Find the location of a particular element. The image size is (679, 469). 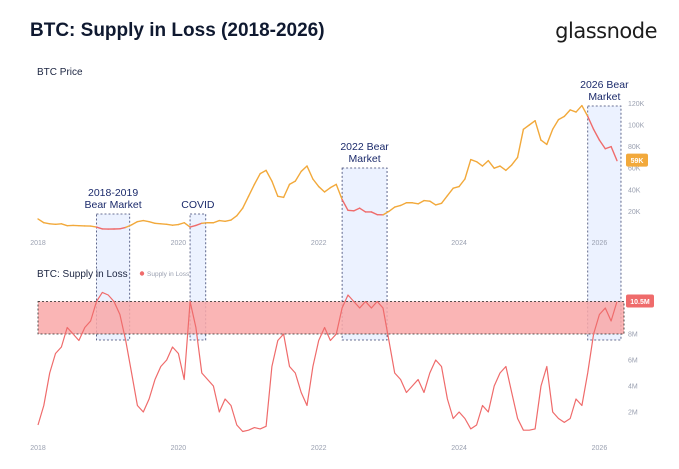

price-x-tick: 2022 is located at coordinates (319, 243).